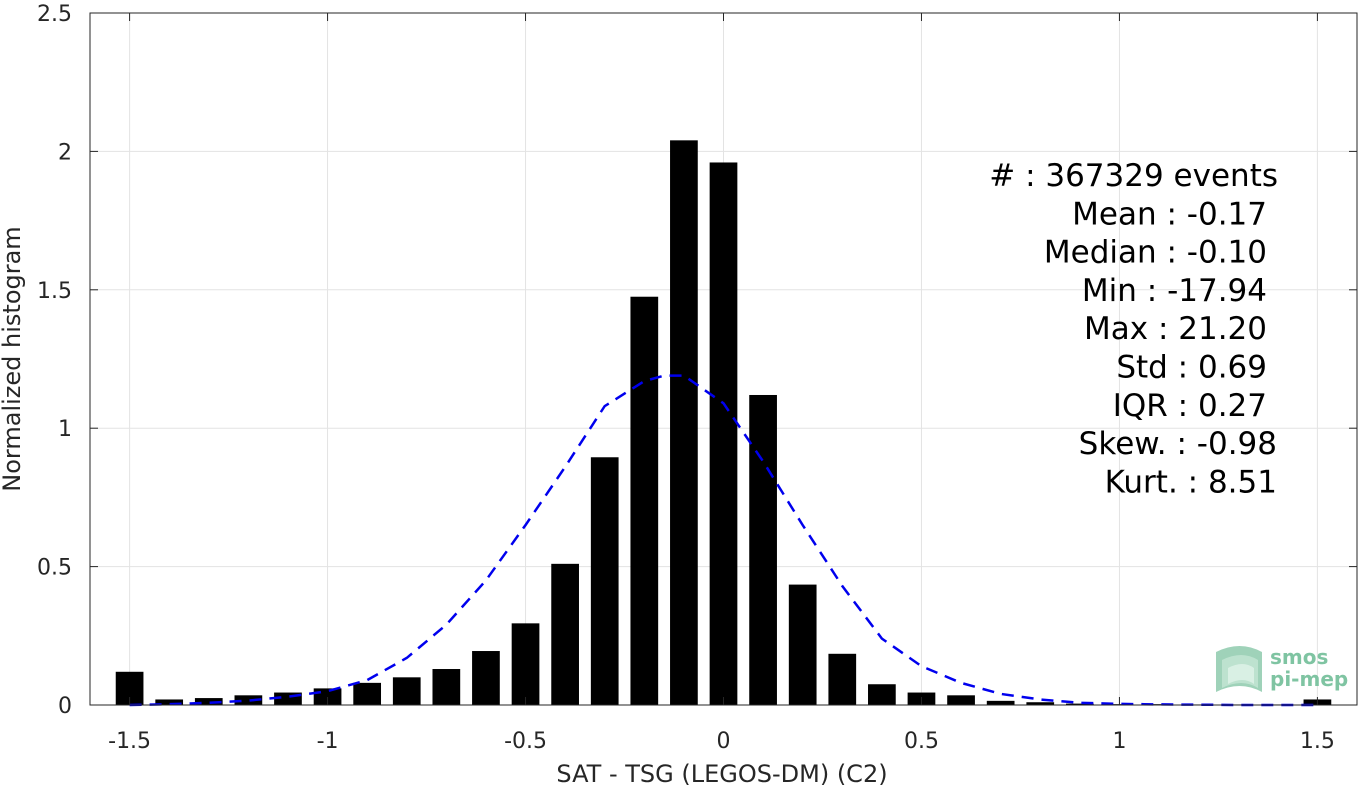 This screenshot has height=785, width=1367. I want to click on y-tick-label: 0, so click(65, 706).